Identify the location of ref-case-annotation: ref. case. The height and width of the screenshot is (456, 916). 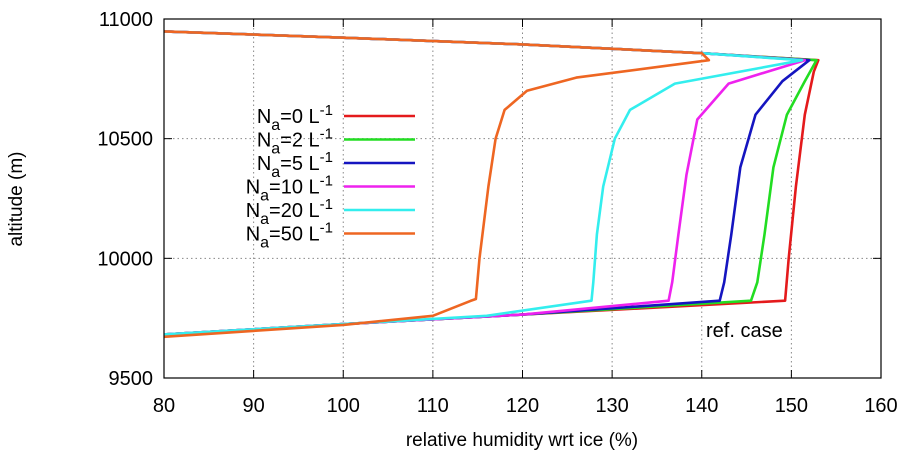
(744, 331).